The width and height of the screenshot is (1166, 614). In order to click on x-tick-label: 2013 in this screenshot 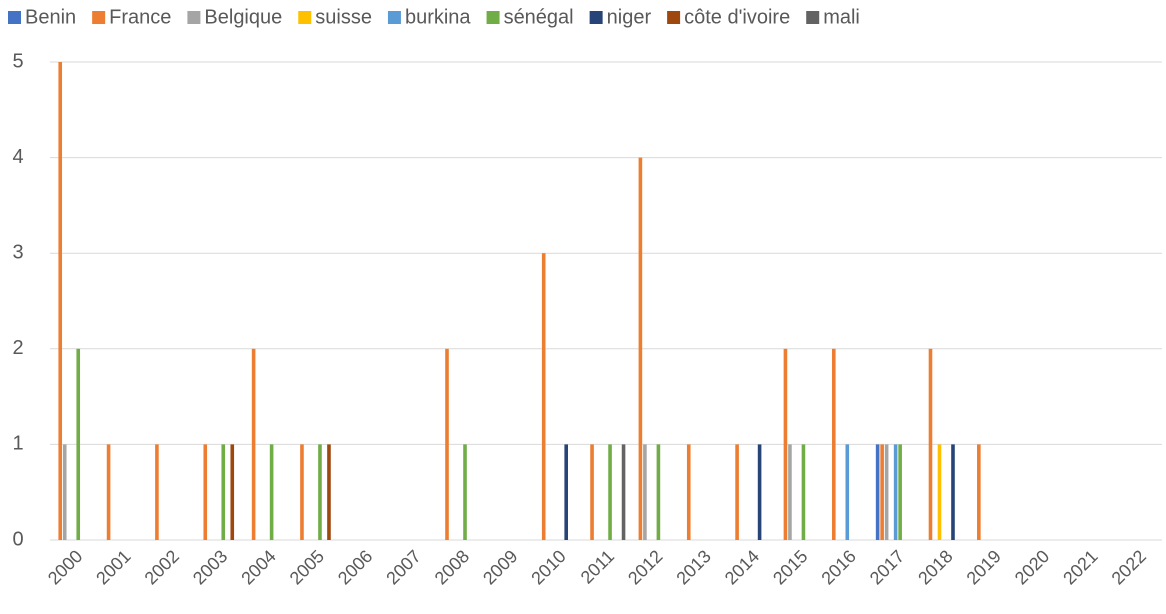, I will do `click(693, 567)`.